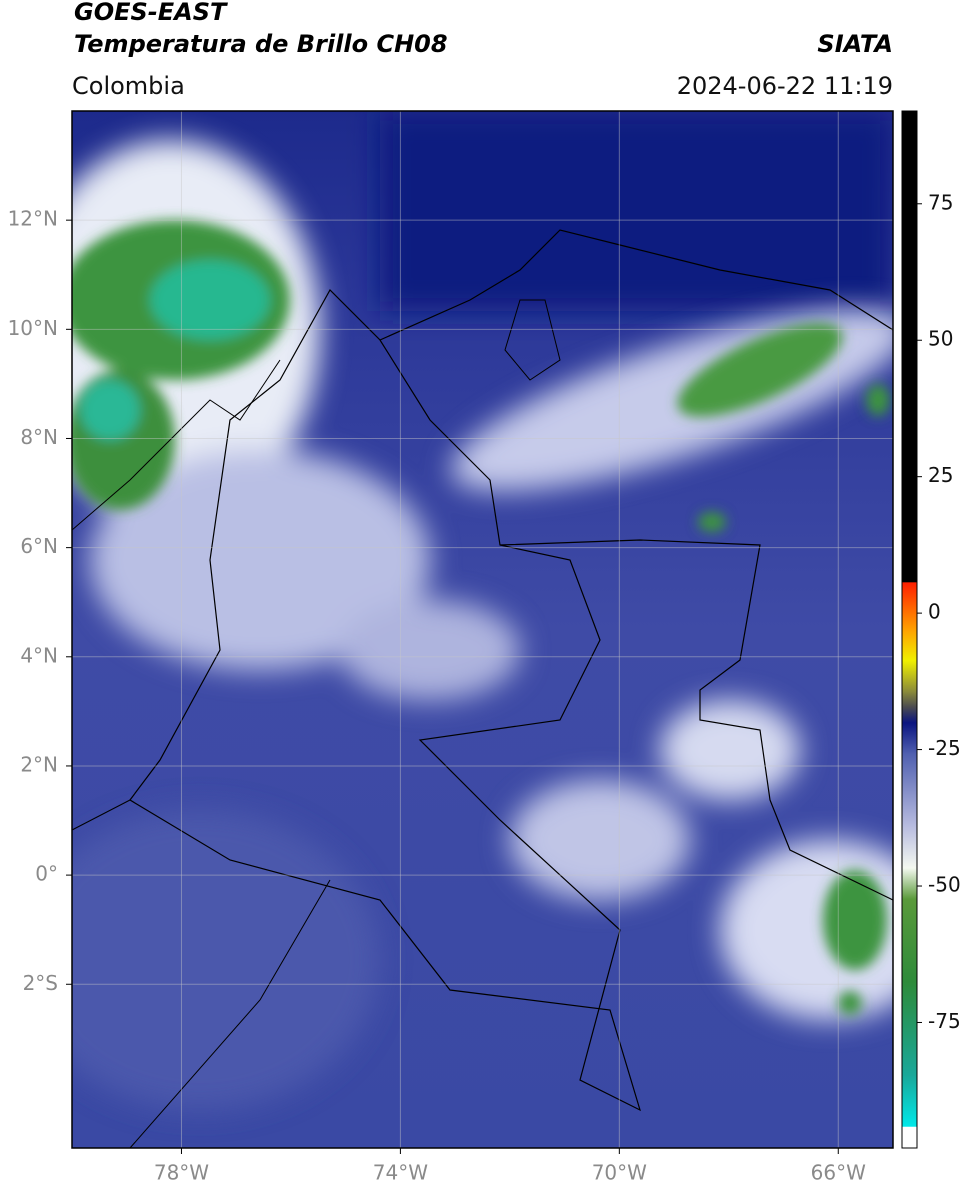 Image resolution: width=966 pixels, height=1194 pixels. Describe the element at coordinates (46, 874) in the screenshot. I see `lat-tick-label: 0°` at that location.